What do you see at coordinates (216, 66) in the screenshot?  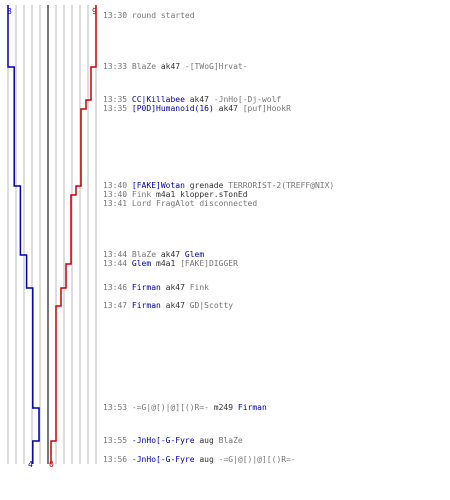 I see `player-name: -[TWoG]Hrvat-` at bounding box center [216, 66].